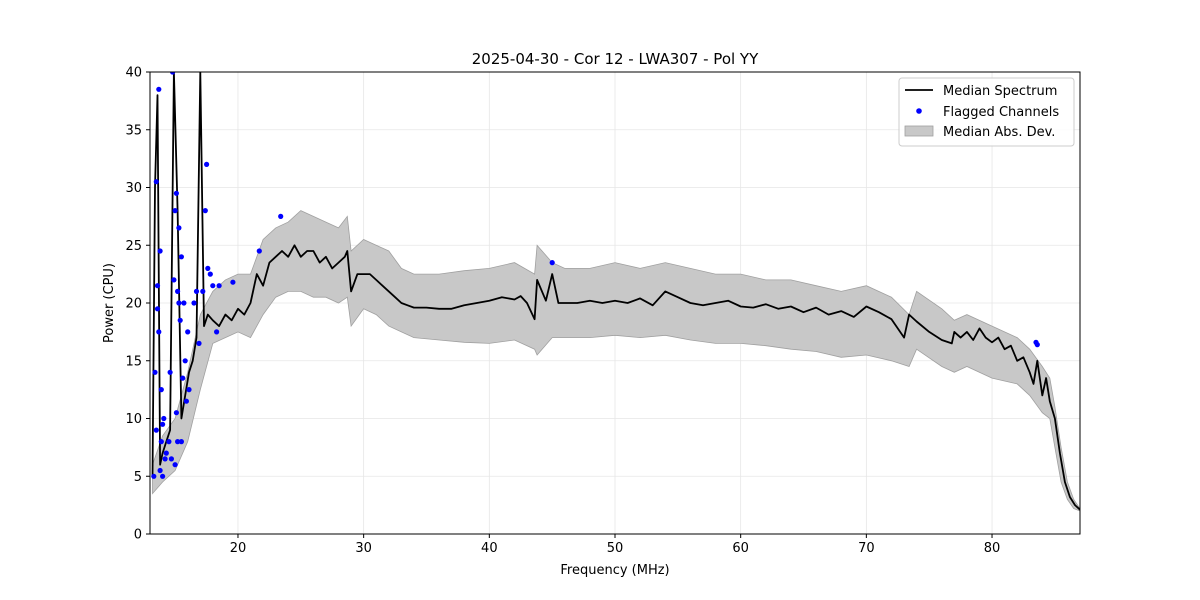  Describe the element at coordinates (109, 303) in the screenshot. I see `y-axis-label: Power (CPU)` at that location.